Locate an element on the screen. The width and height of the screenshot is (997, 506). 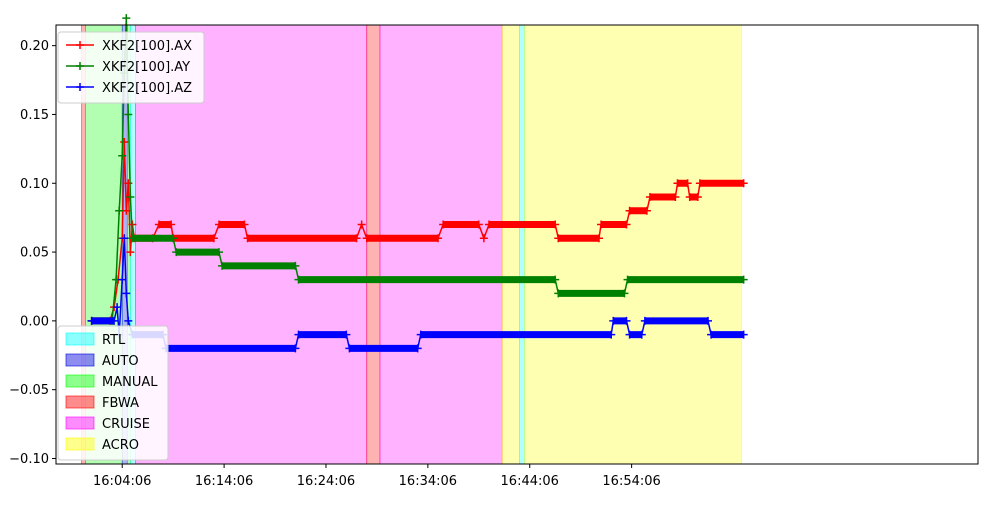
legend-label: FBWA is located at coordinates (120, 403).